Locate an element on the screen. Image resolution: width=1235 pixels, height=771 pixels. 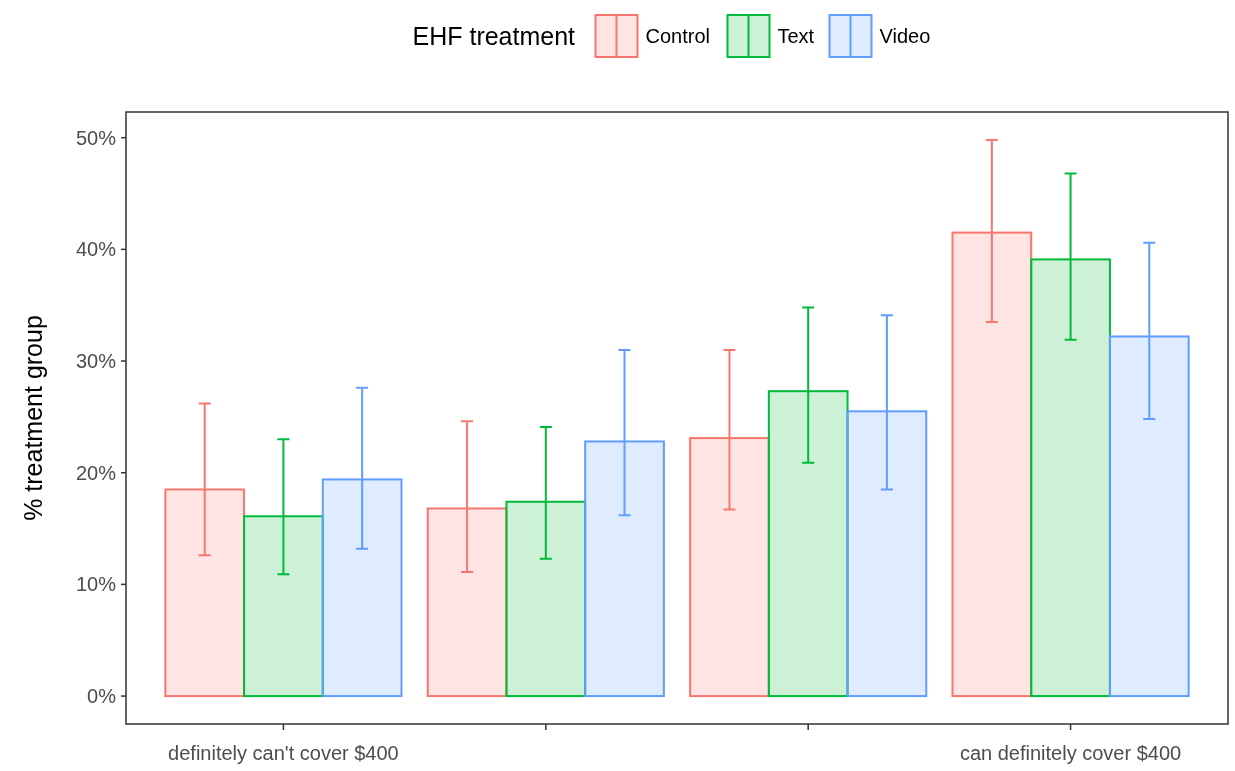
x-tick-label: can definitely cover $400 is located at coordinates (1070, 753).